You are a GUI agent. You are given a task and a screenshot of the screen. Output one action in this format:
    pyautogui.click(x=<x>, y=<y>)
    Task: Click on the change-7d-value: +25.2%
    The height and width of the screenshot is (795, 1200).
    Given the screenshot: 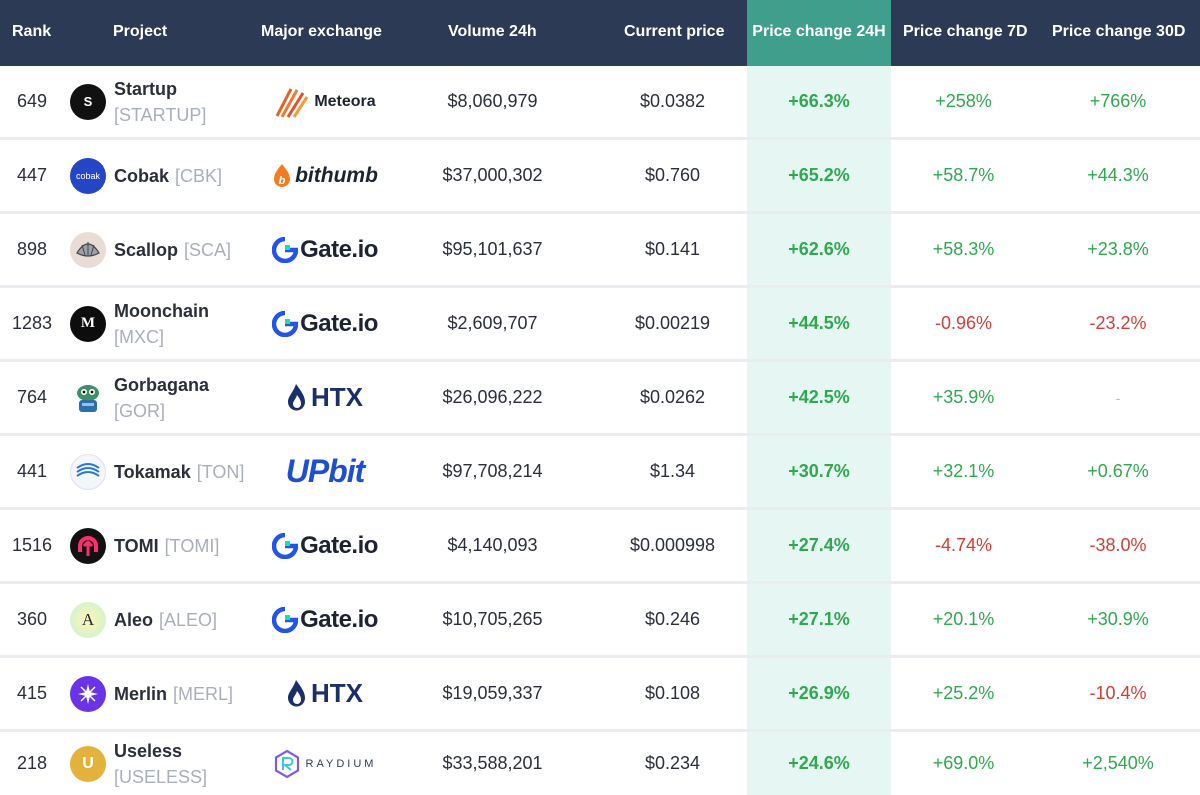 What is the action you would take?
    pyautogui.click(x=963, y=693)
    